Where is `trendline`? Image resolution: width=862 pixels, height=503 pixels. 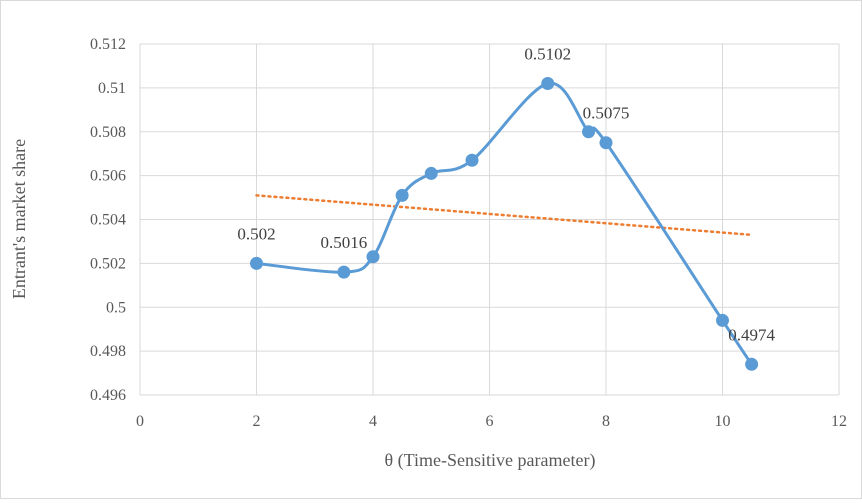 trendline is located at coordinates (504, 215).